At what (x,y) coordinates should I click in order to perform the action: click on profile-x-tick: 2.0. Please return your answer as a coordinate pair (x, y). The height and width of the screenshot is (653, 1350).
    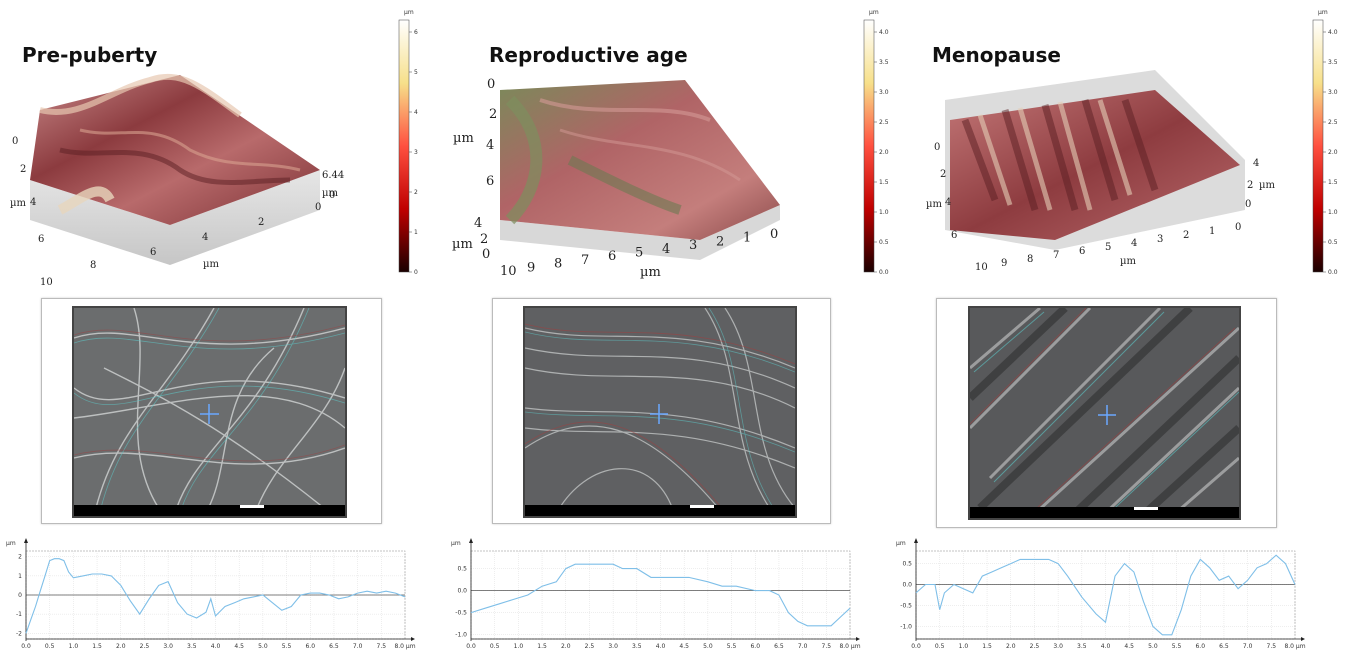
    Looking at the image, I should click on (121, 646).